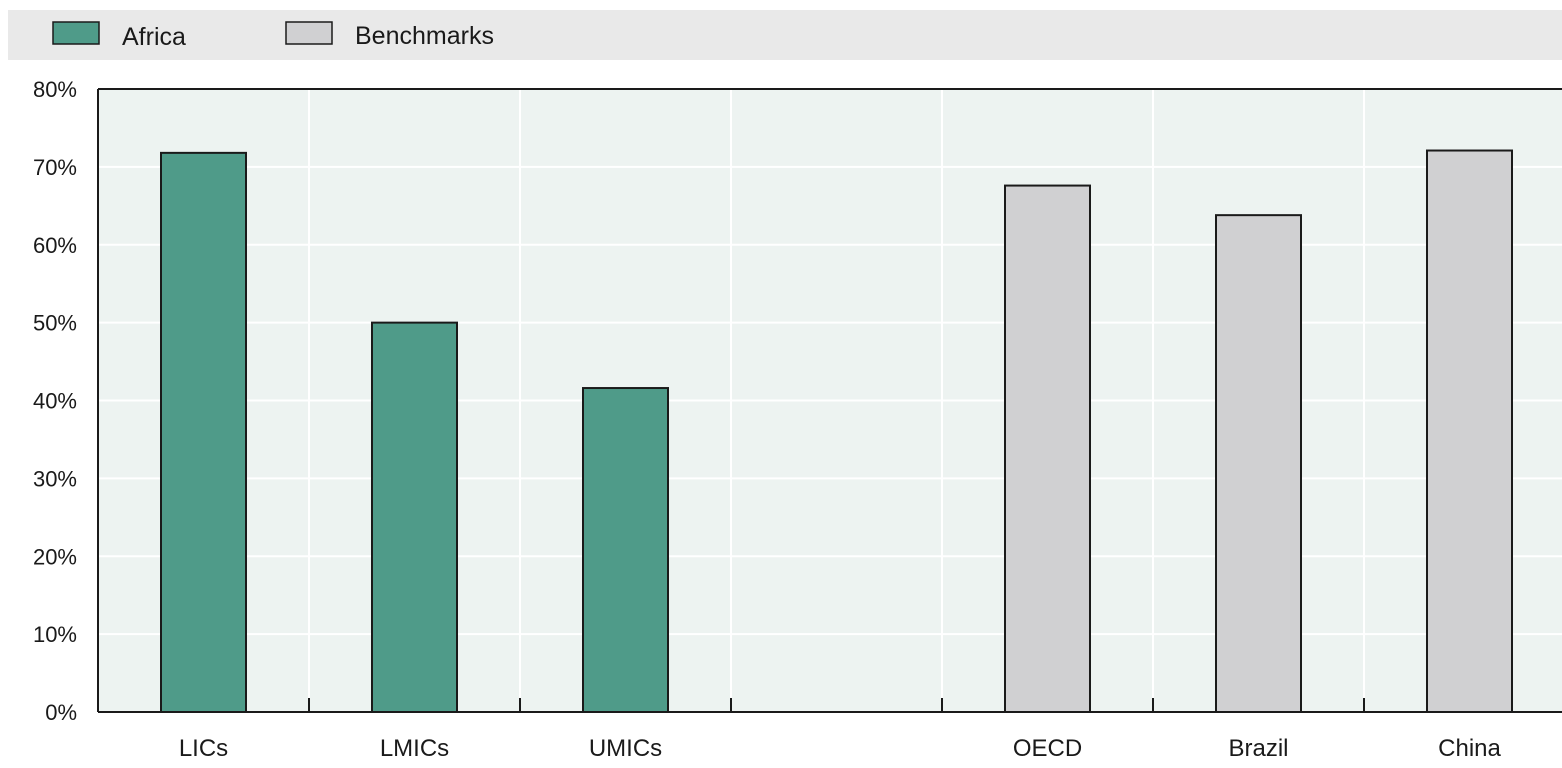  Describe the element at coordinates (1469, 431) in the screenshot. I see `bar-china` at that location.